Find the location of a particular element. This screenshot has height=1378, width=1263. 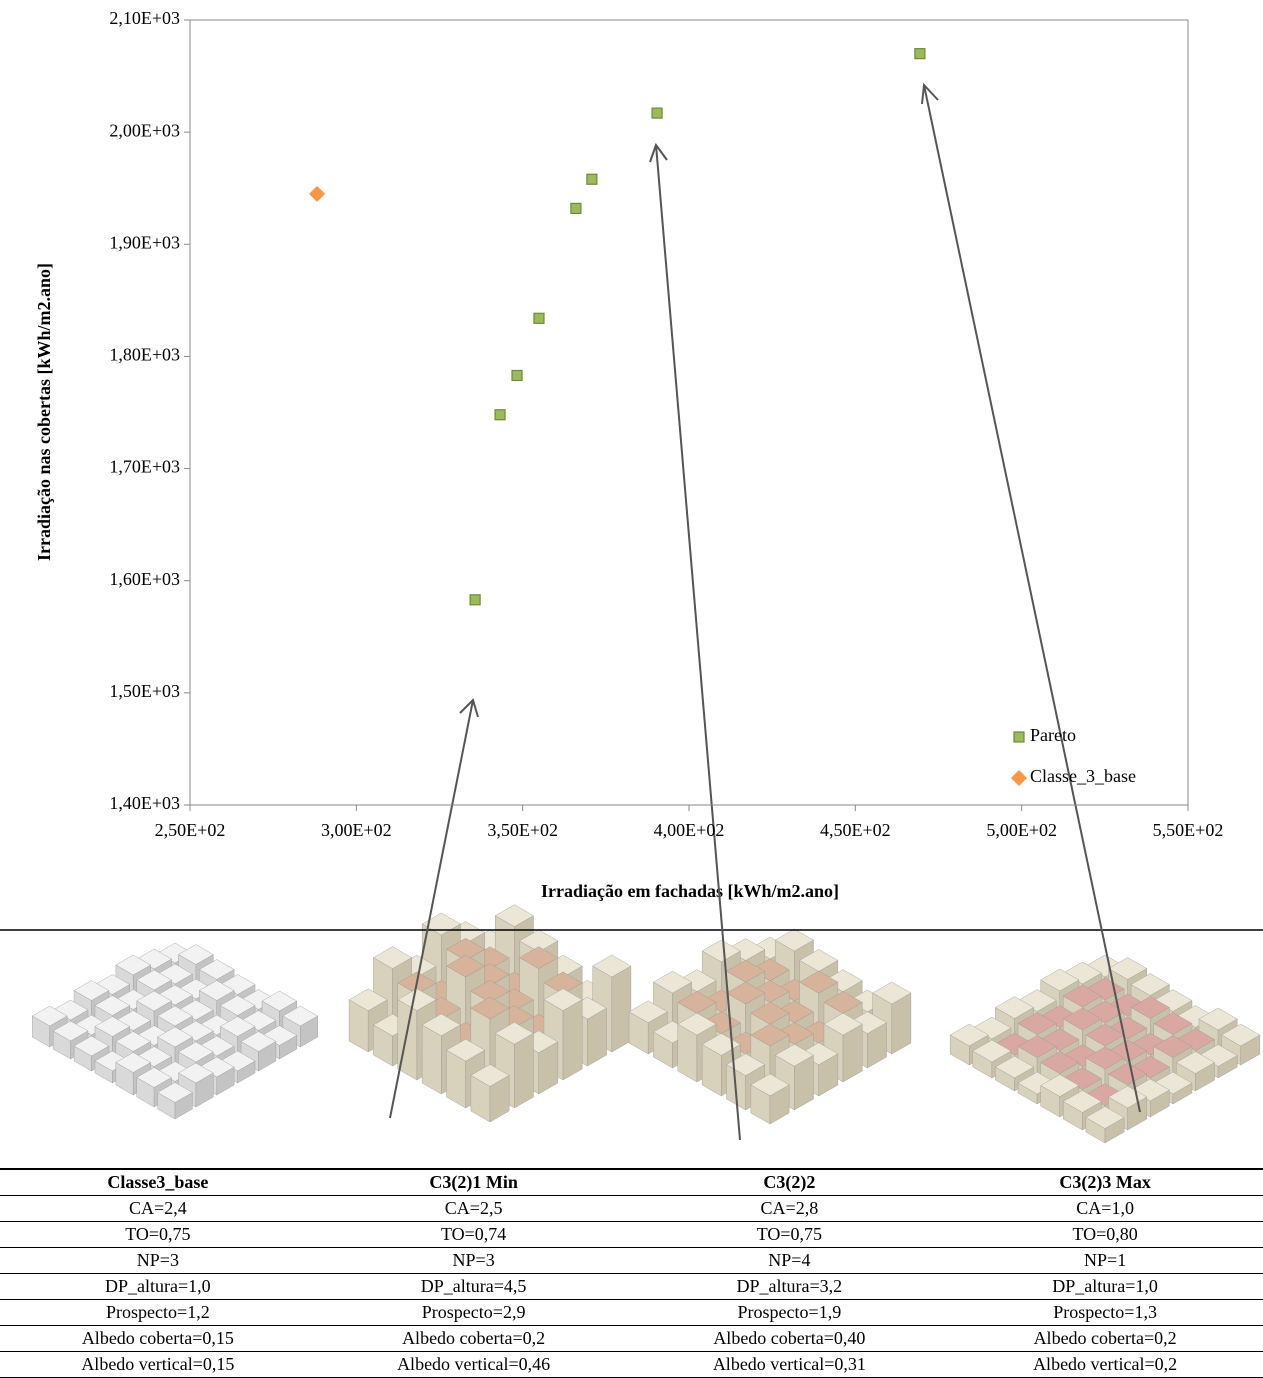

y-tick-label: 1,70E+03 is located at coordinates (144, 467).